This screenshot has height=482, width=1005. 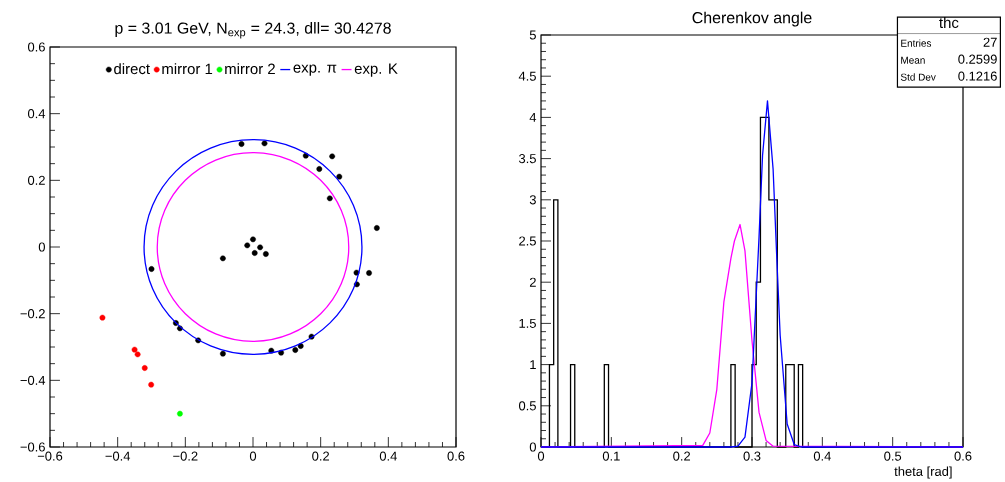 I want to click on y-tick-label: 3, so click(x=532, y=200).